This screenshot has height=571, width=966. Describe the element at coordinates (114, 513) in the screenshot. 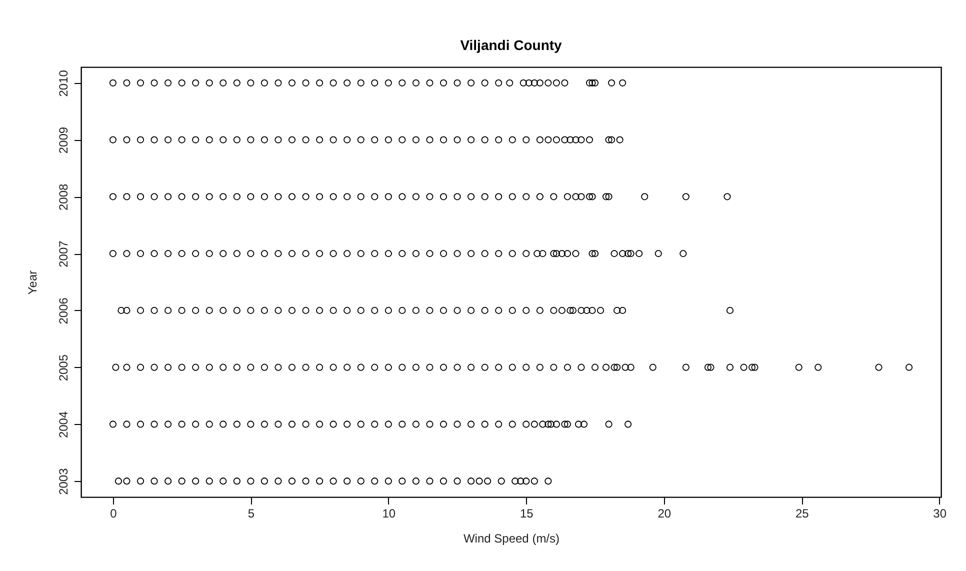

I see `x-tick-label: 0` at that location.